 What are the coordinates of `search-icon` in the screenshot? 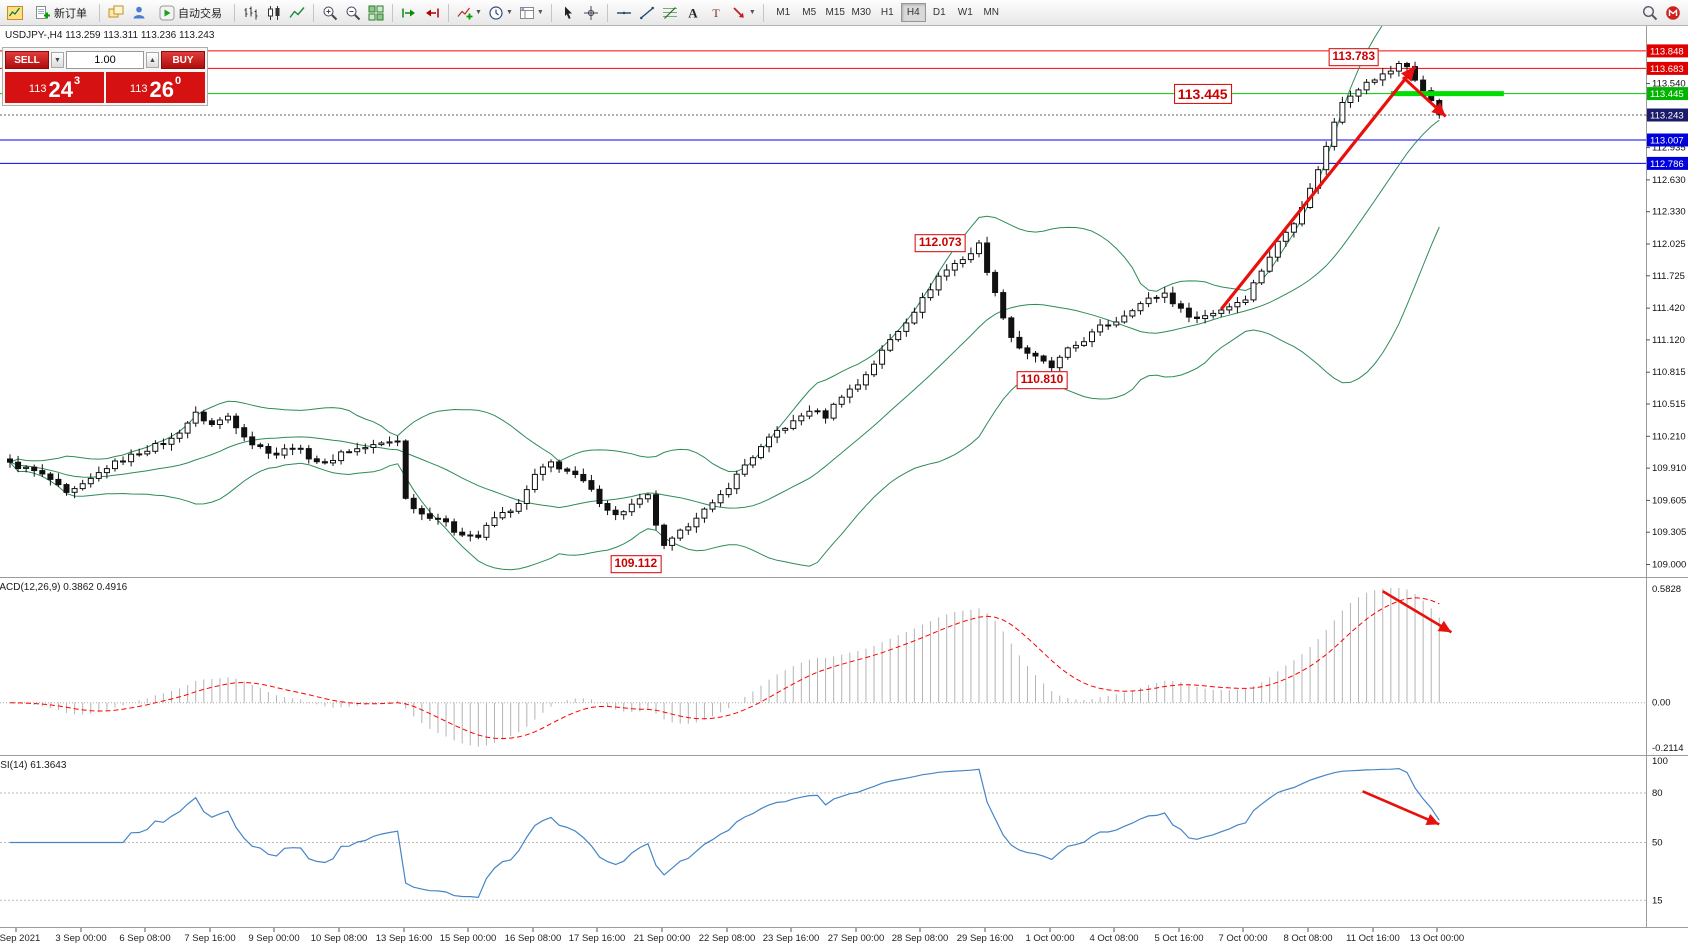 It's located at (1650, 13).